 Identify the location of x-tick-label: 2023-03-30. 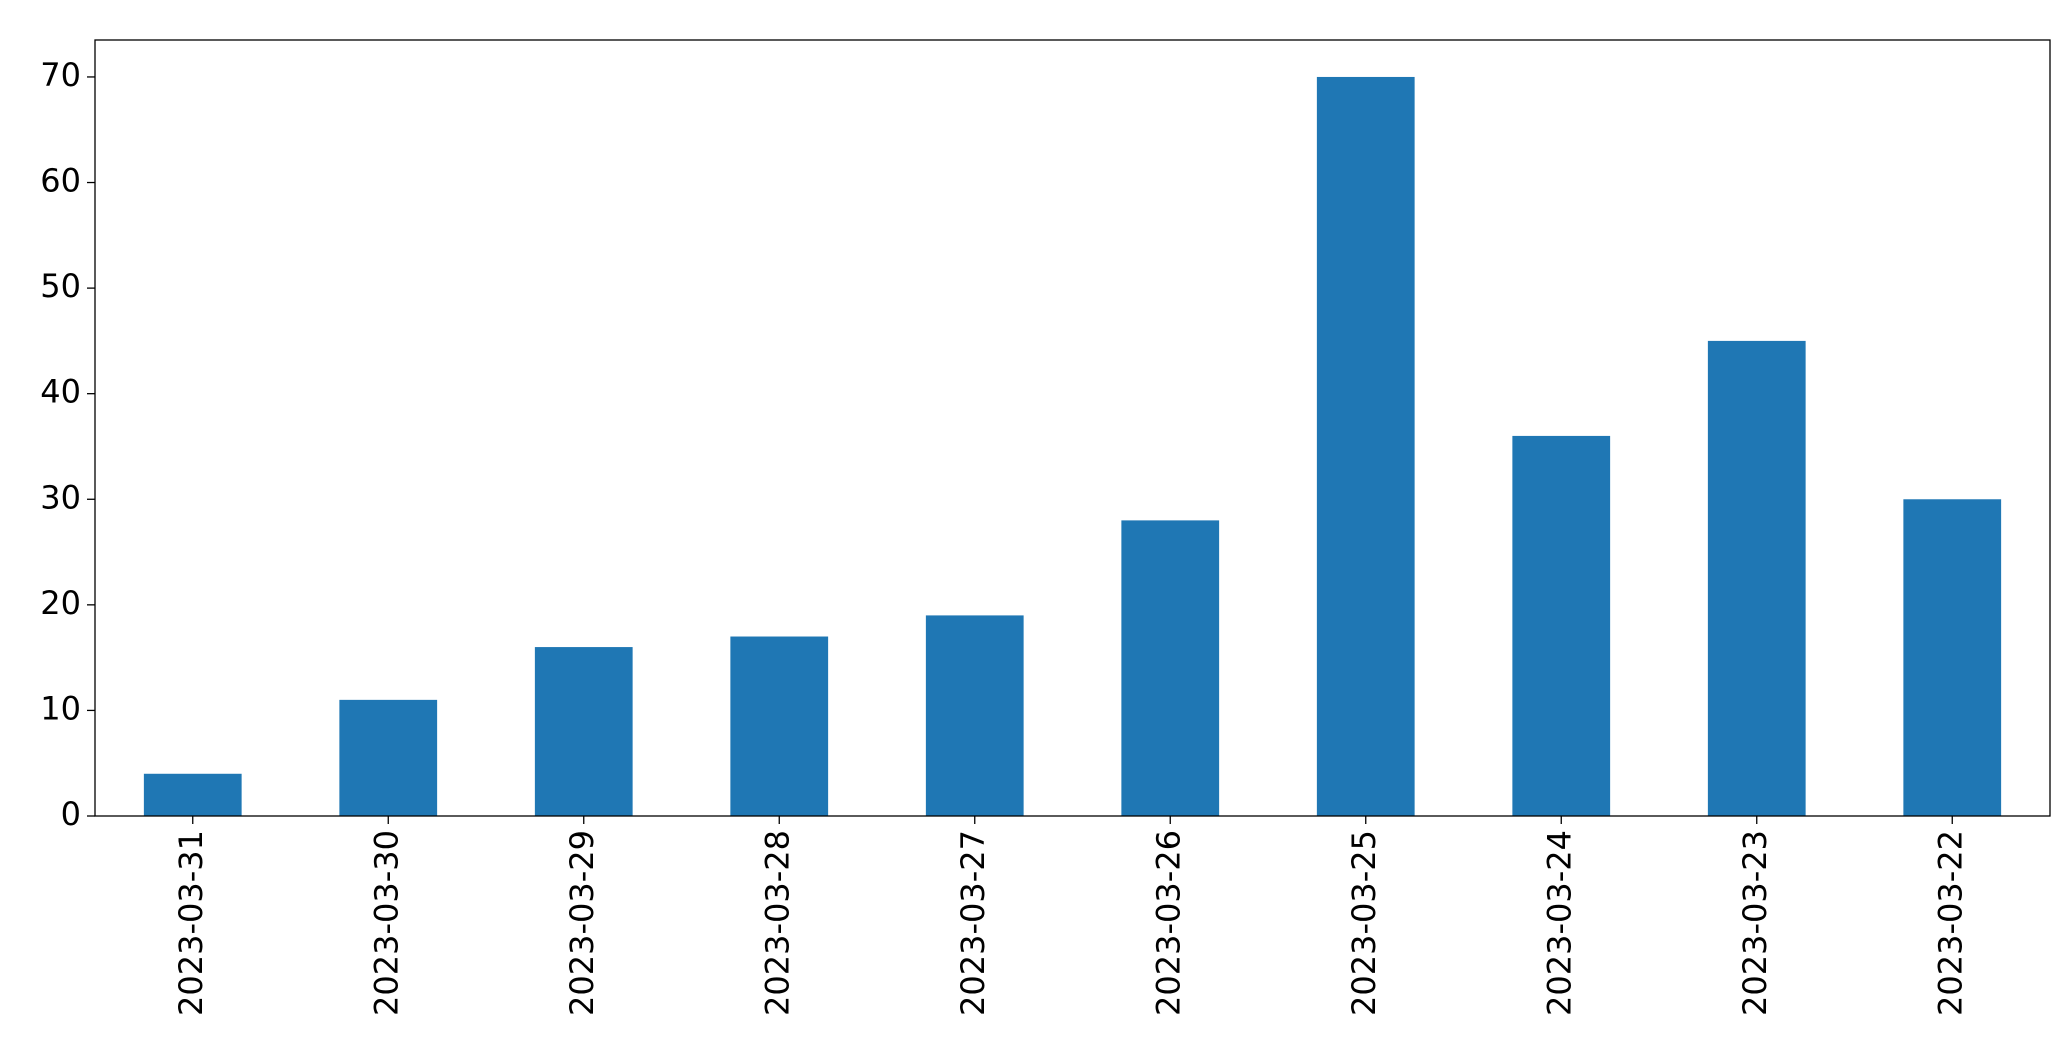
(386, 923).